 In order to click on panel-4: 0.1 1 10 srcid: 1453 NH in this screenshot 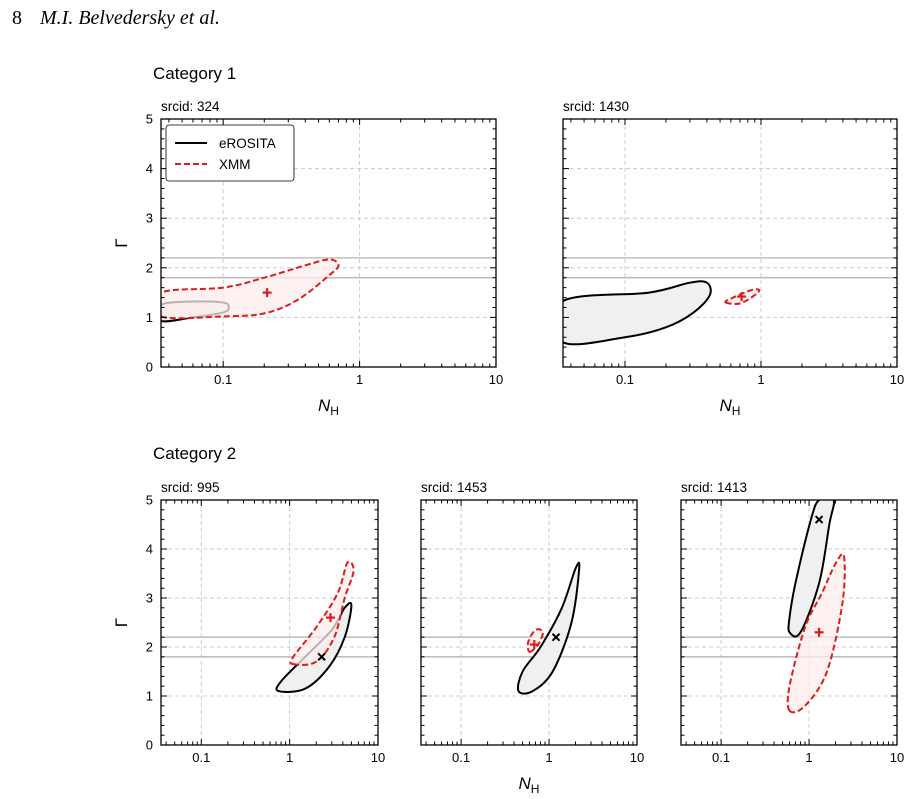, I will do `click(532, 638)`.